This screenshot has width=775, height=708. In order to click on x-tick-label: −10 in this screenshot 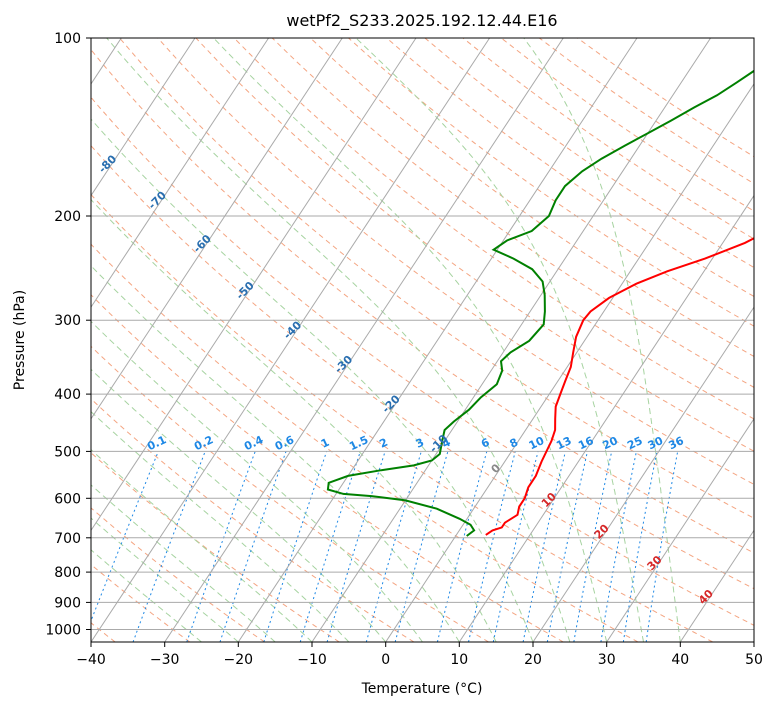, I will do `click(312, 660)`.